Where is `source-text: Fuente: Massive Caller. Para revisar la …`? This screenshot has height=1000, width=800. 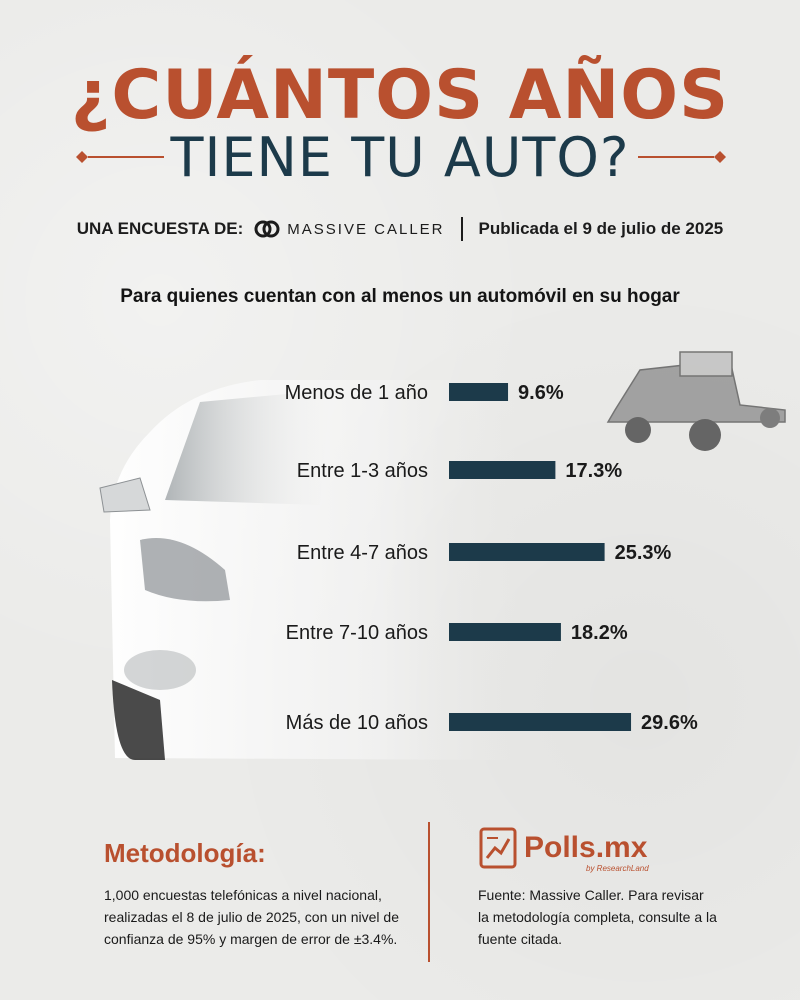
source-text: Fuente: Massive Caller. Para revisar la … is located at coordinates (597, 917).